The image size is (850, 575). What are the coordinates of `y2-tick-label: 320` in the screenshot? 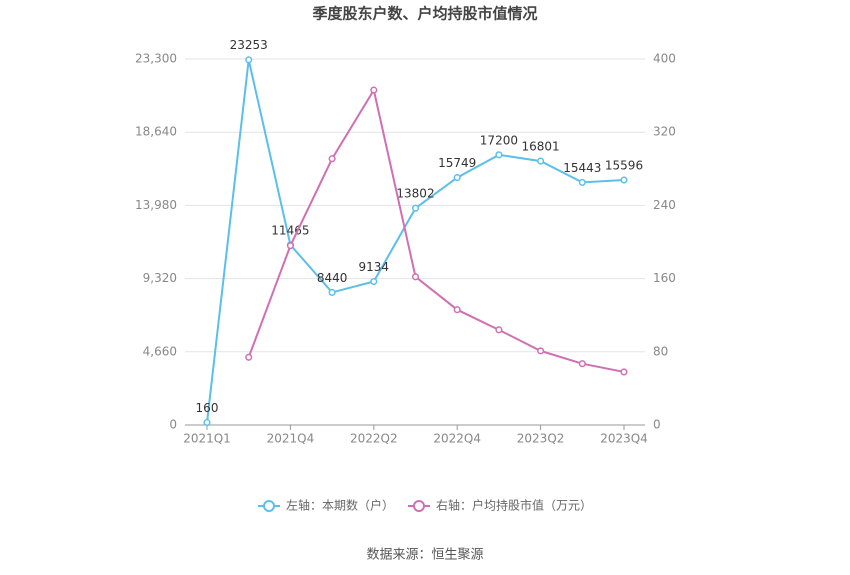 It's located at (664, 132).